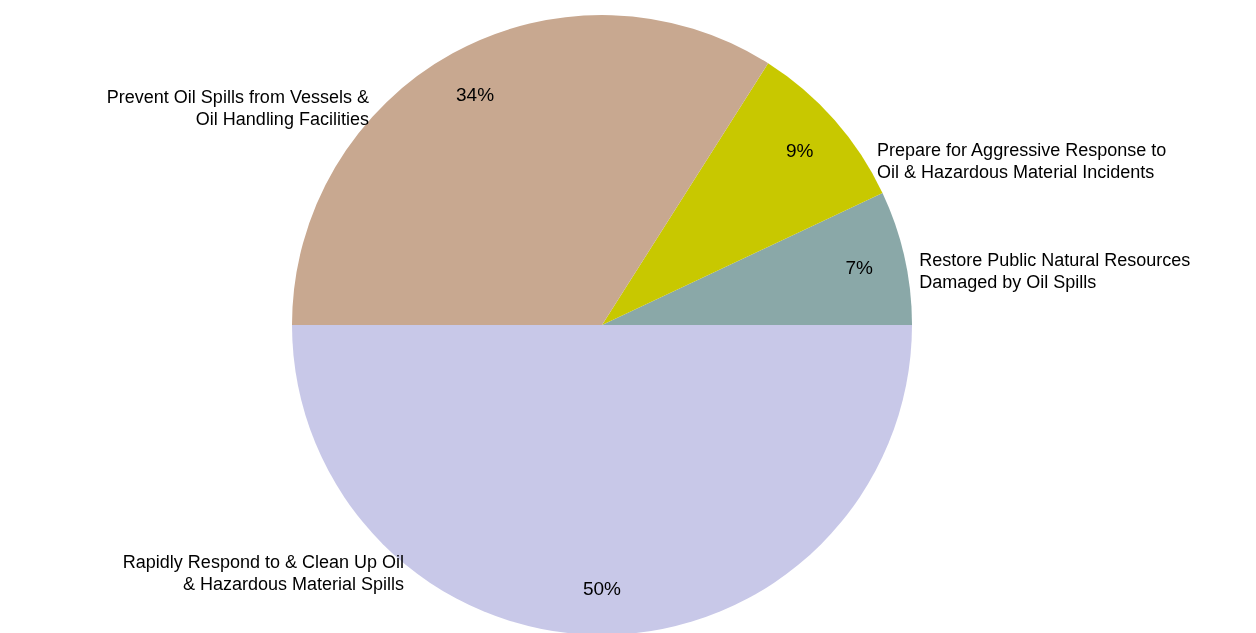  What do you see at coordinates (859, 268) in the screenshot?
I see `data-label: 7%` at bounding box center [859, 268].